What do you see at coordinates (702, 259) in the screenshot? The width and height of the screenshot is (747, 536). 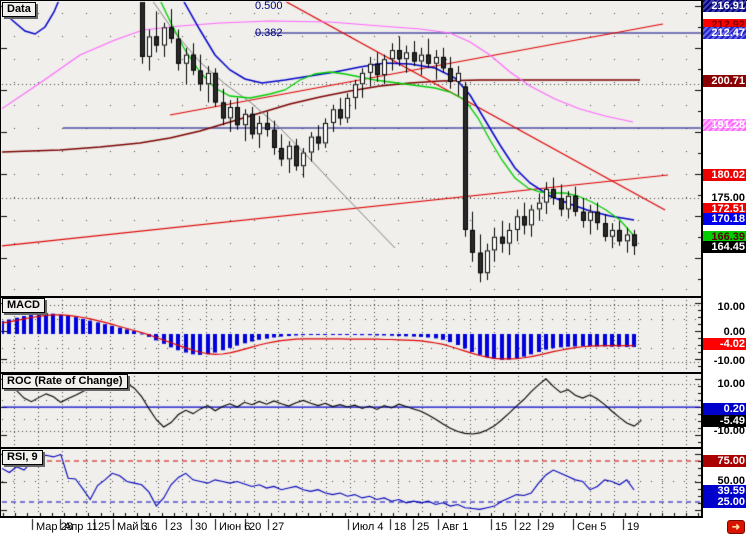 I see `plot-right-border` at bounding box center [702, 259].